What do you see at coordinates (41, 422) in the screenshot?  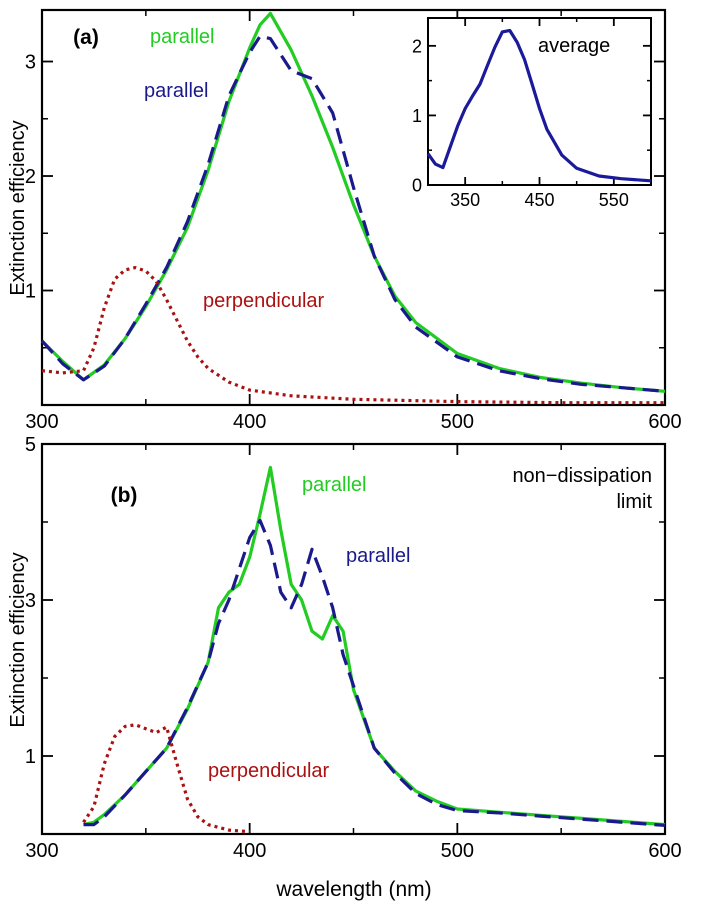 I see `panel-a-xtick-label: 300` at bounding box center [41, 422].